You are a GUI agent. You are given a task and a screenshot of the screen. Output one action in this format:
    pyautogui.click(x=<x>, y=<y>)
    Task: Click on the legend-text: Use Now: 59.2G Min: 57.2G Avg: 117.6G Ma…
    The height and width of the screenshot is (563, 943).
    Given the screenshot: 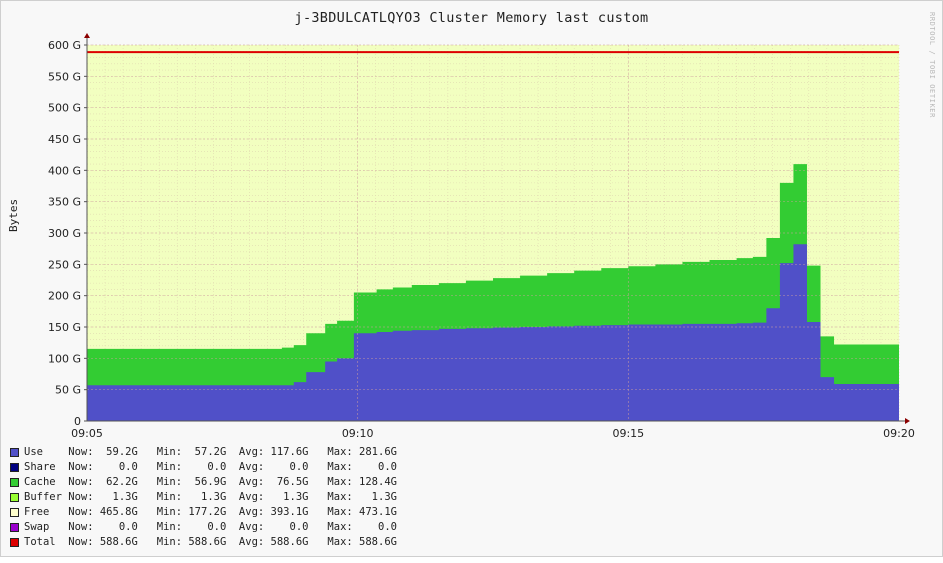 What is the action you would take?
    pyautogui.click(x=210, y=452)
    